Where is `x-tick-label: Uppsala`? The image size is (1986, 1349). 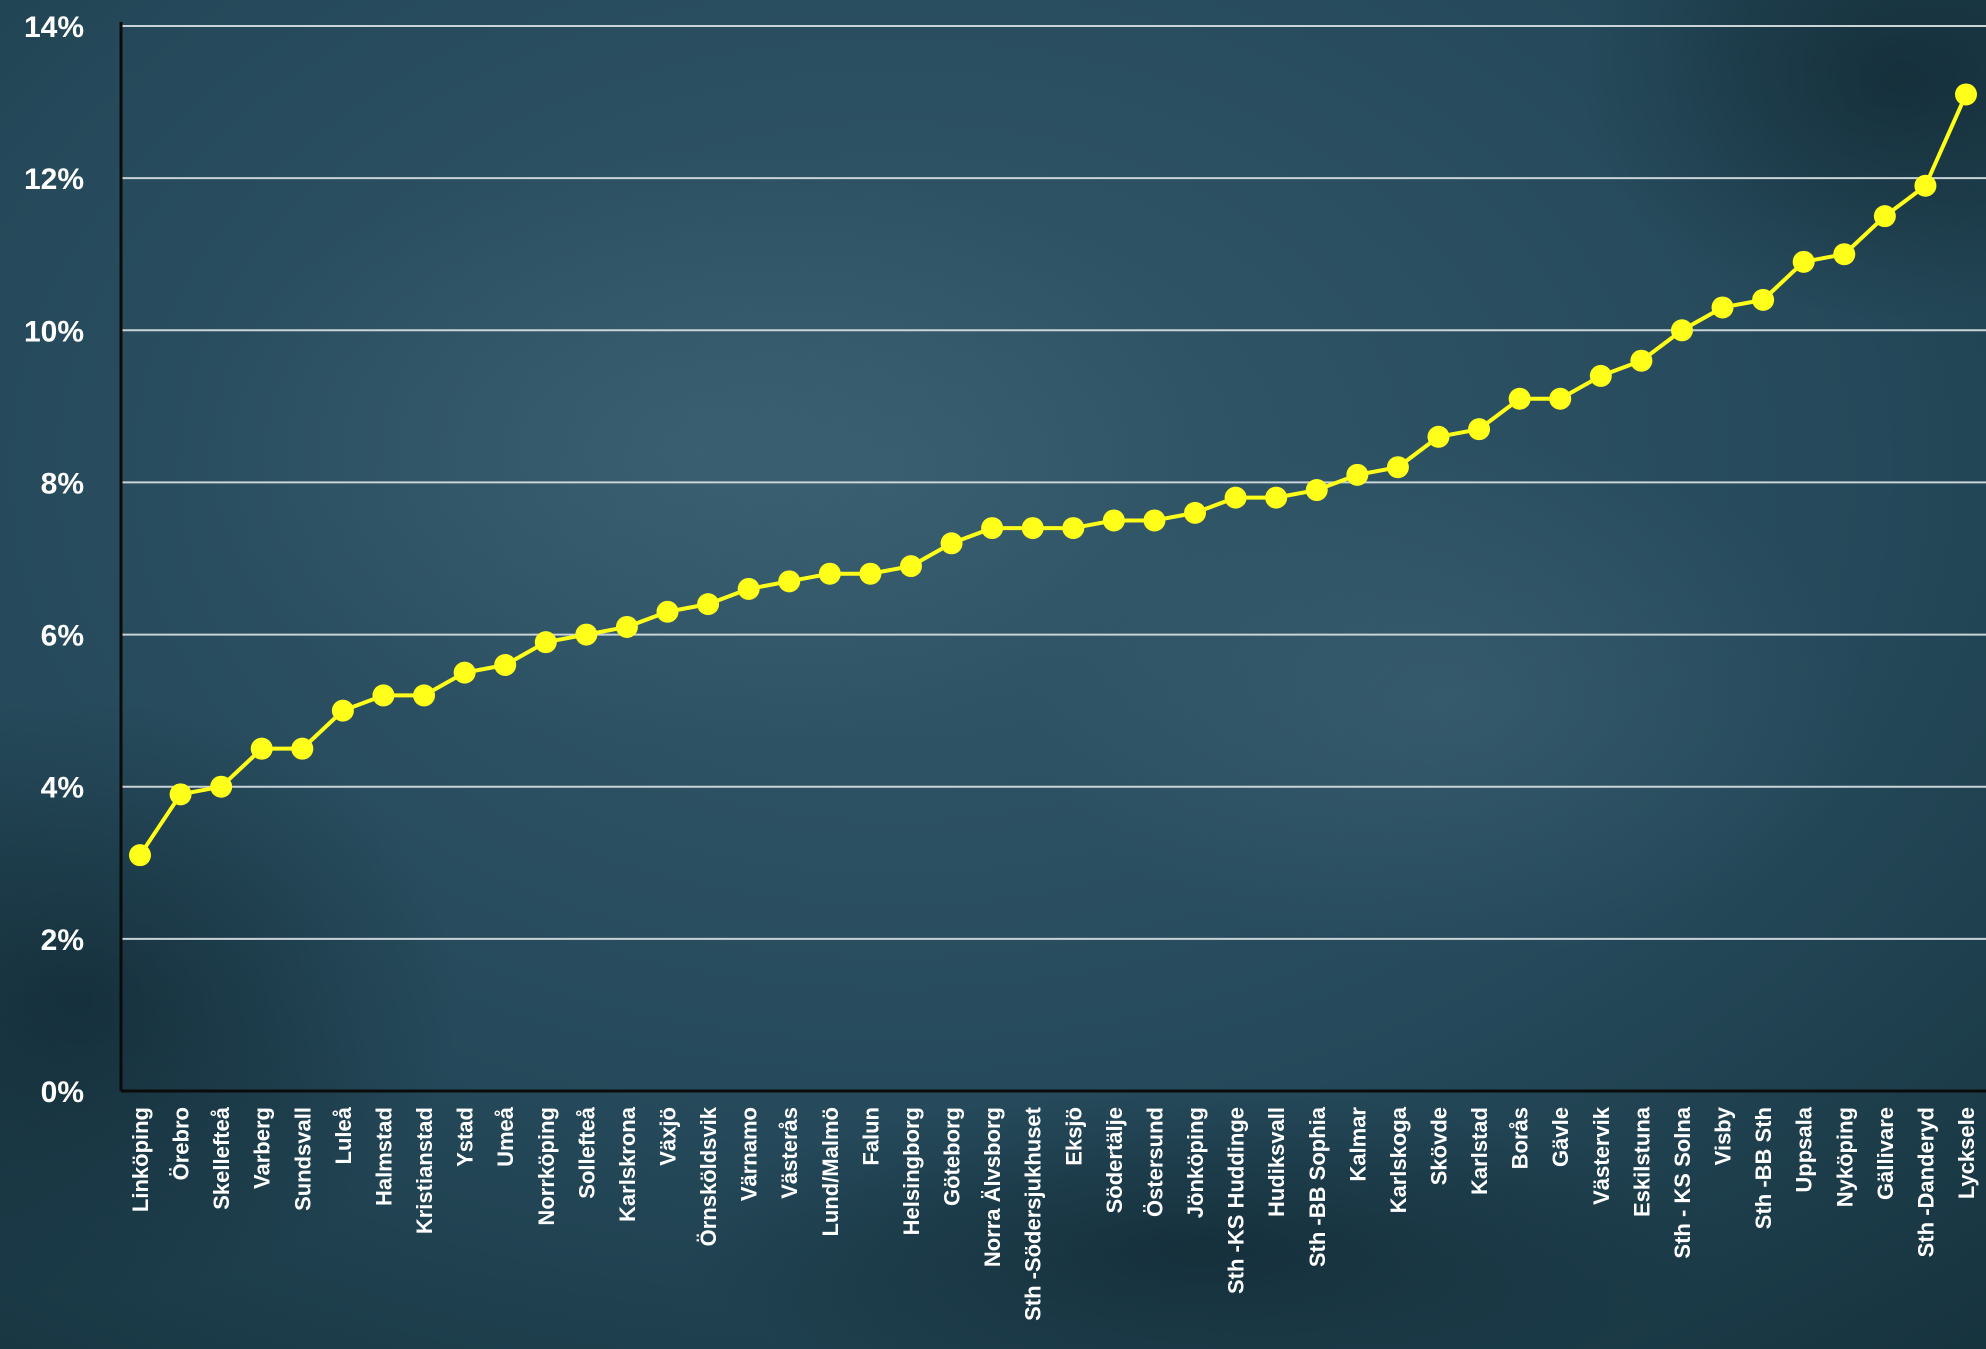
x-tick-label: Uppsala is located at coordinates (1804, 1149).